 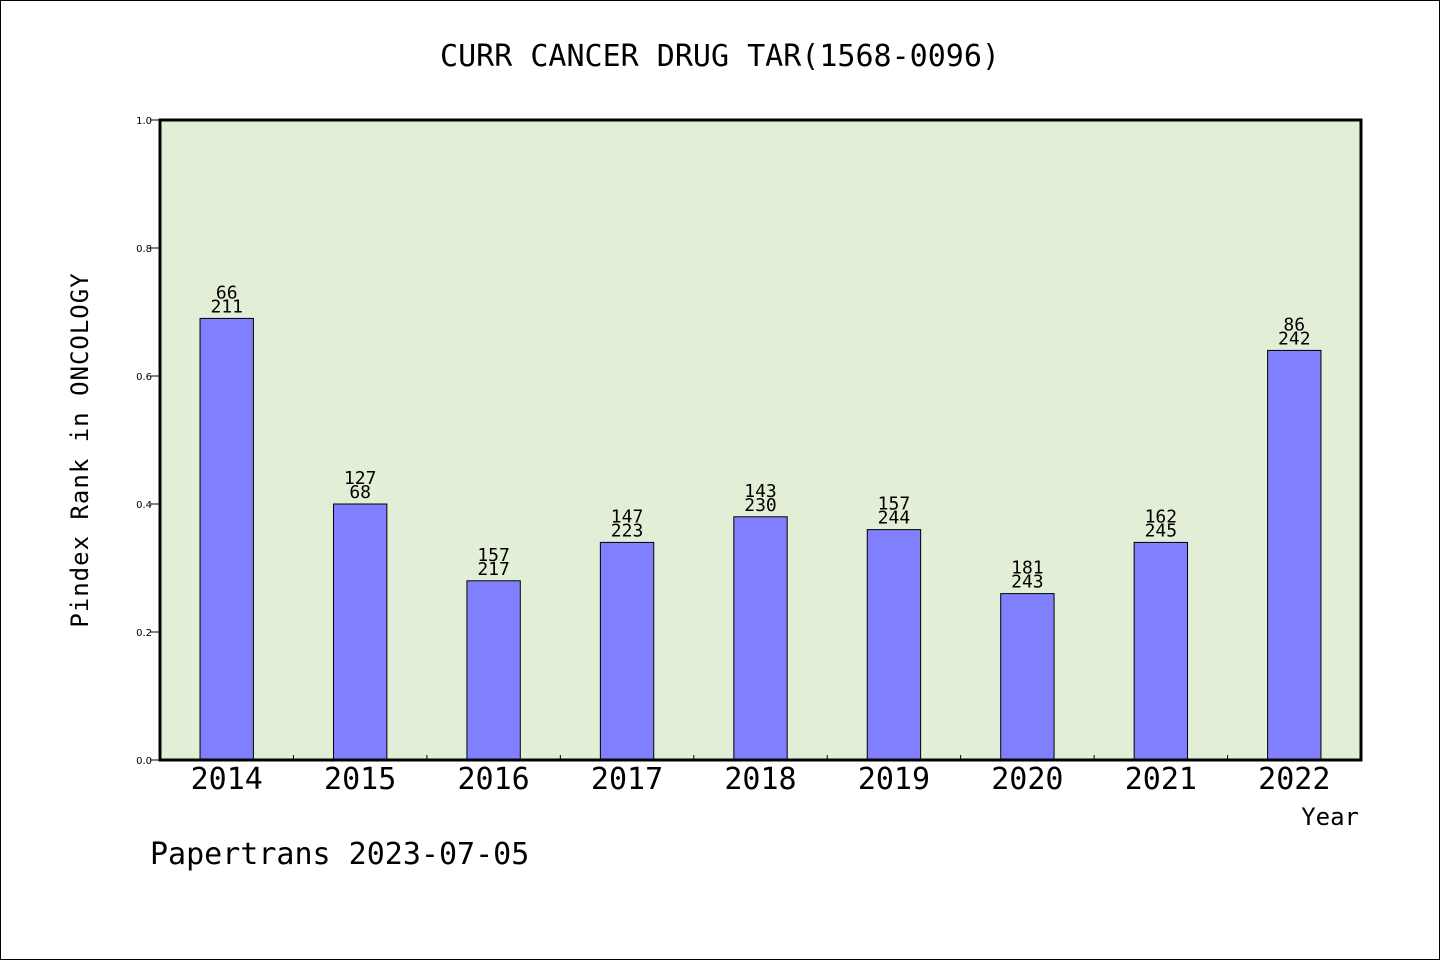 What do you see at coordinates (1294, 555) in the screenshot?
I see `bar-2022` at bounding box center [1294, 555].